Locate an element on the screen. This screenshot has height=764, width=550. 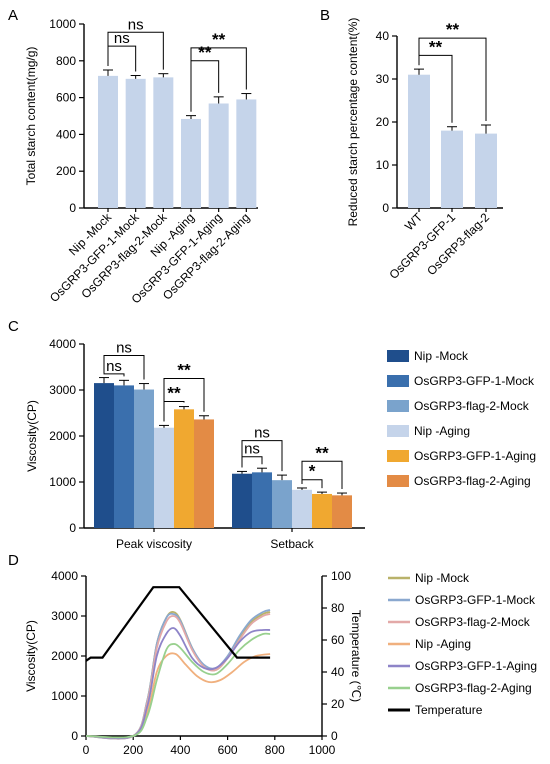
panel-b-sig-bracket is located at coordinates (452, 79).